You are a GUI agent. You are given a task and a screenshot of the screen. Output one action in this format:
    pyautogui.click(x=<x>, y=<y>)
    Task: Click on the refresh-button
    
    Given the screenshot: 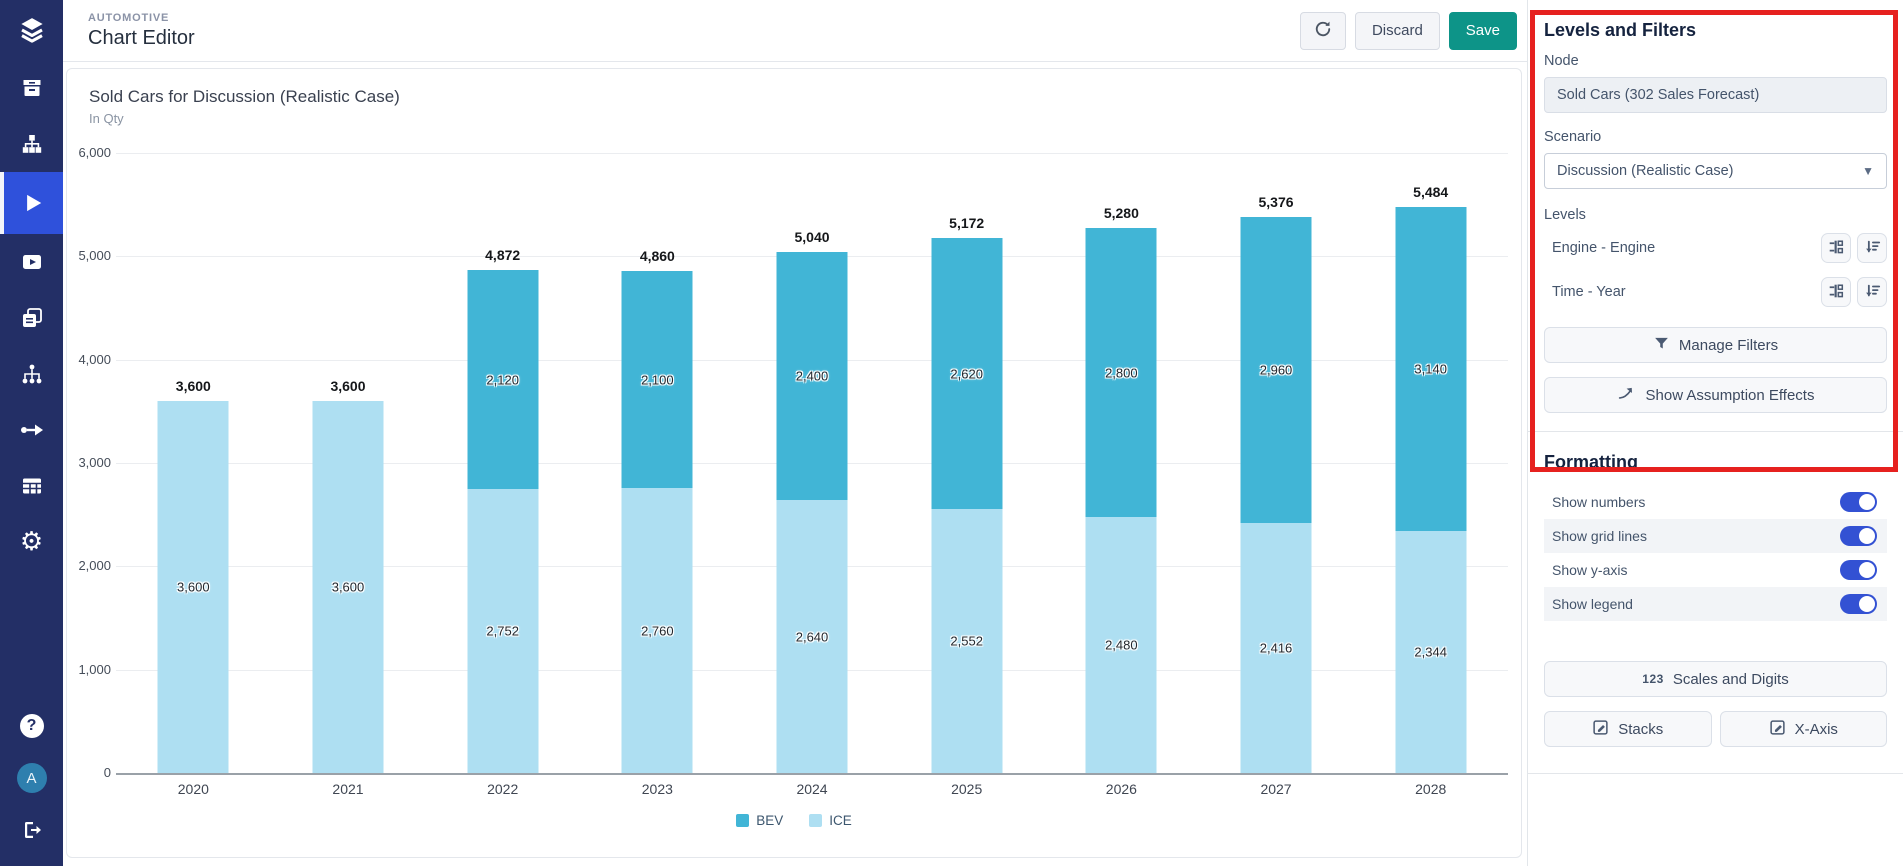 What is the action you would take?
    pyautogui.click(x=1322, y=30)
    